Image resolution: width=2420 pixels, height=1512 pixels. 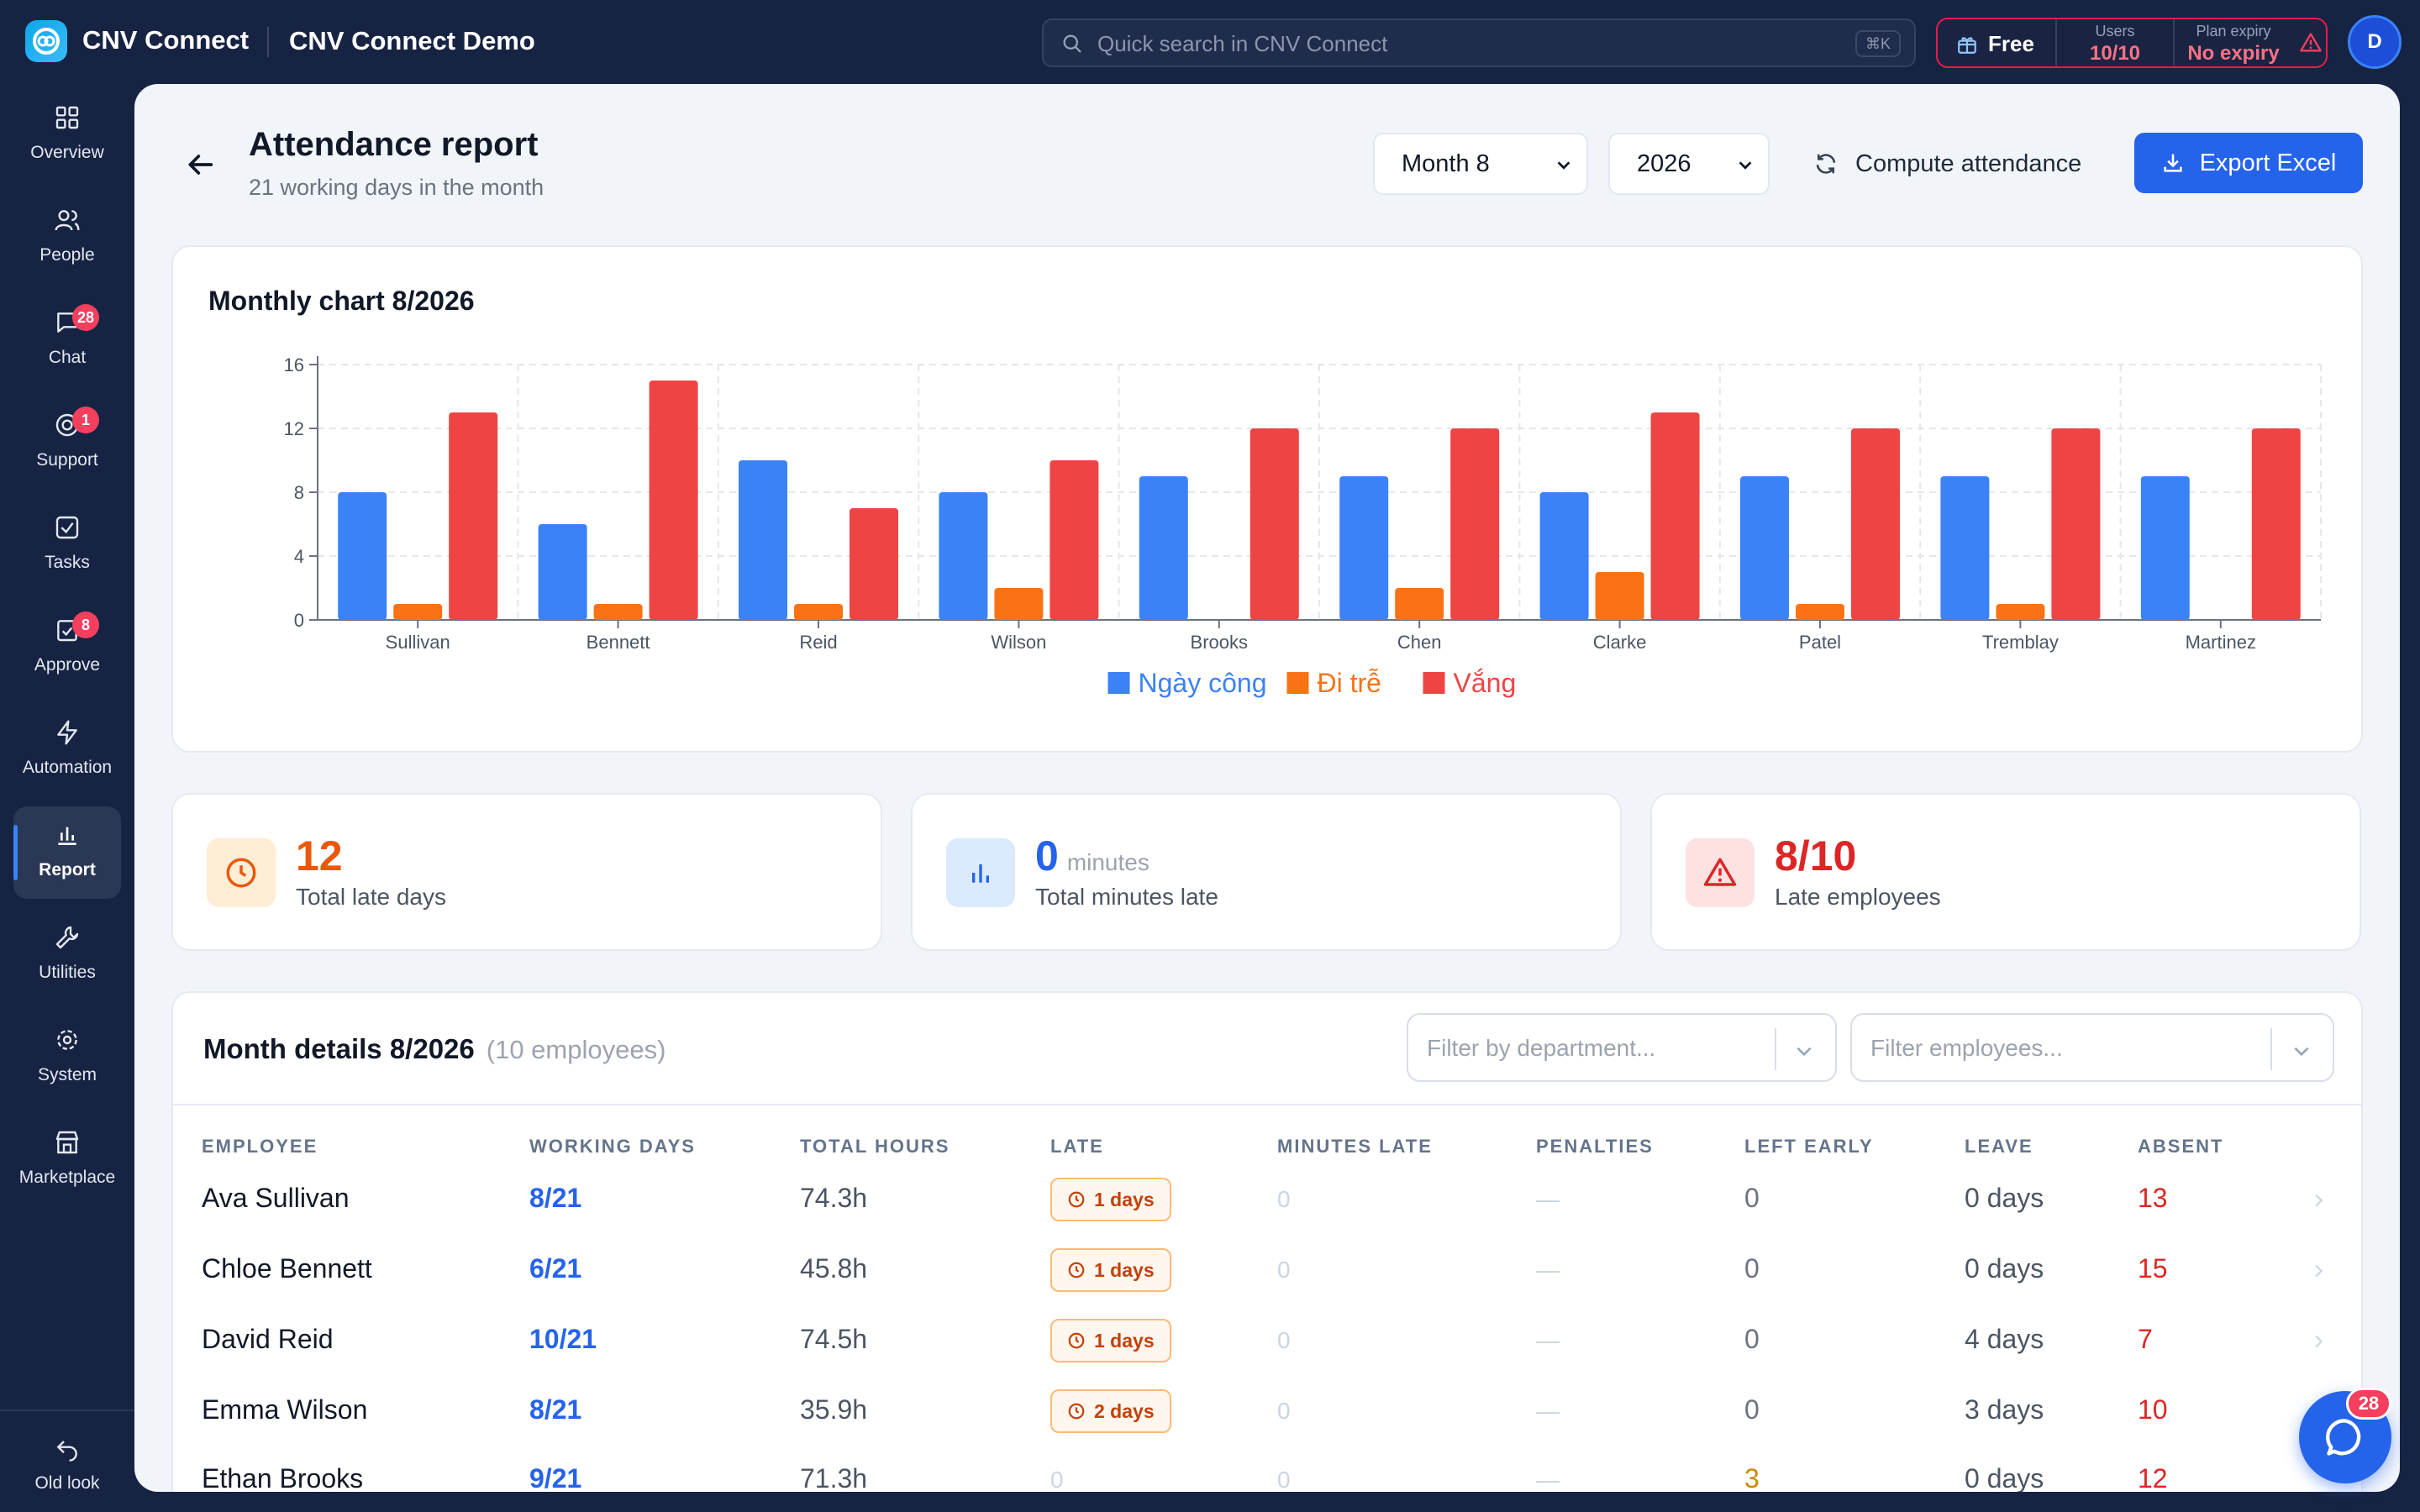 What do you see at coordinates (2174, 42) in the screenshot?
I see `plan-divider` at bounding box center [2174, 42].